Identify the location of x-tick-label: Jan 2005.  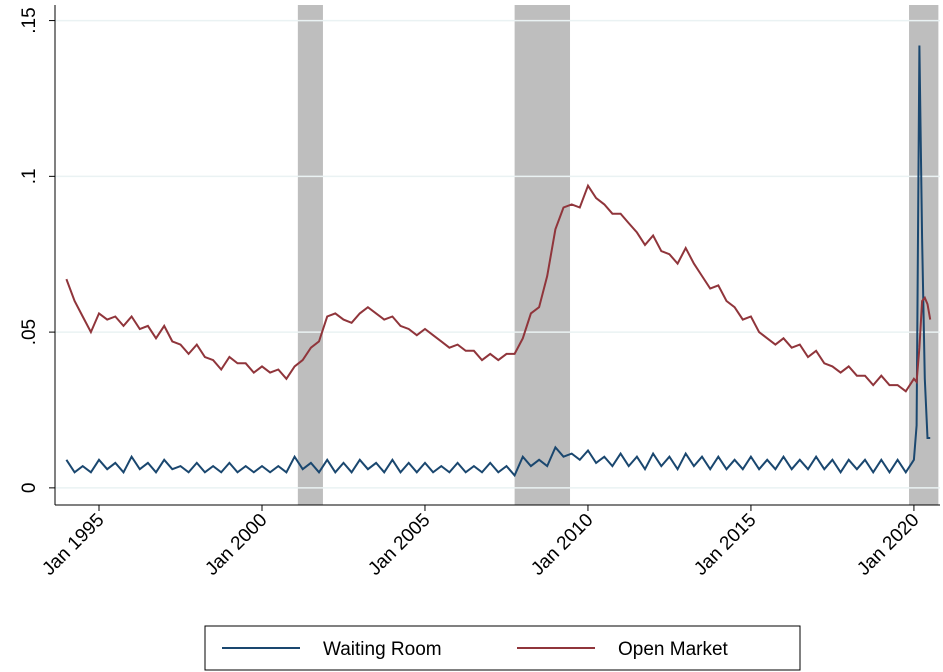
(399, 545).